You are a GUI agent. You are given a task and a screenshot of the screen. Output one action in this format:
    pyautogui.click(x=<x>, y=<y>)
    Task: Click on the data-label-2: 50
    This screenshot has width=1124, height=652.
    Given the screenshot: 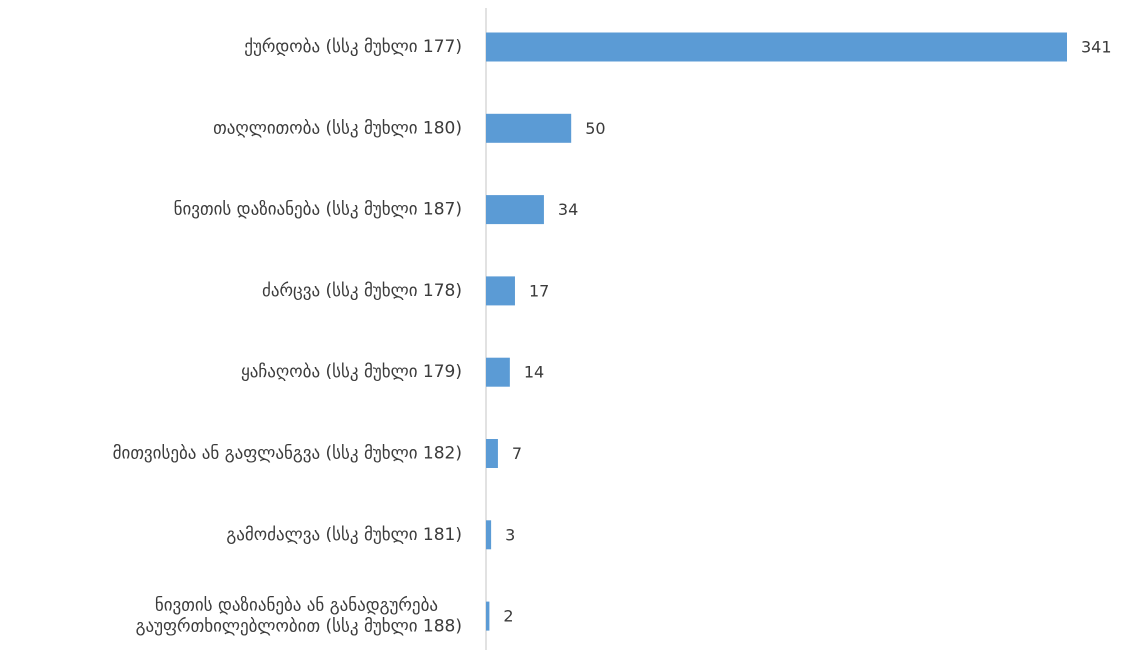 What is the action you would take?
    pyautogui.click(x=595, y=128)
    